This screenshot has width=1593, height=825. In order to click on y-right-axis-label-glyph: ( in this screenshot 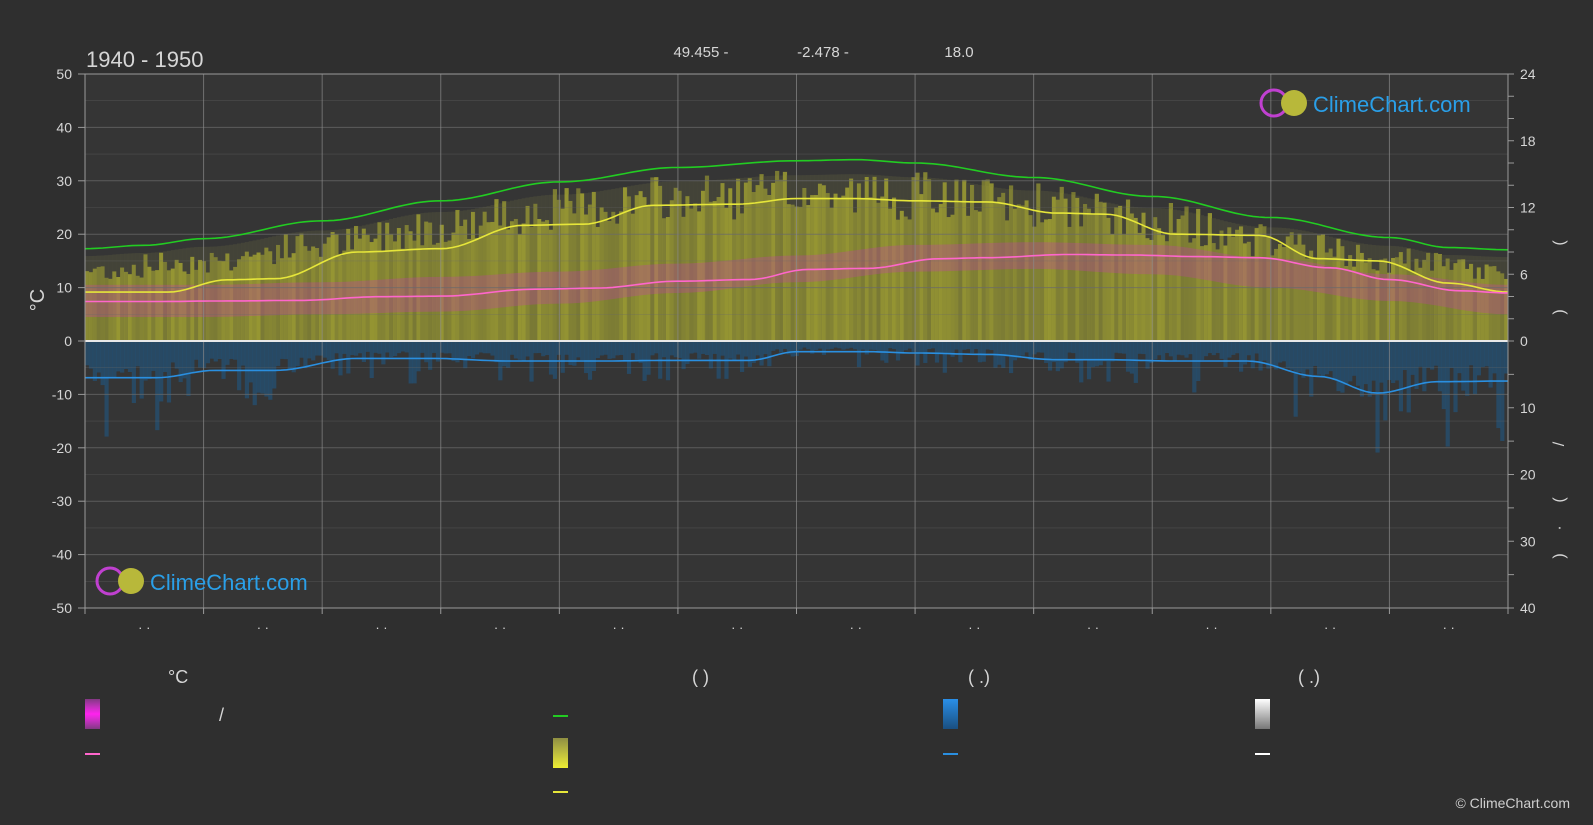, I will do `click(1559, 243)`.